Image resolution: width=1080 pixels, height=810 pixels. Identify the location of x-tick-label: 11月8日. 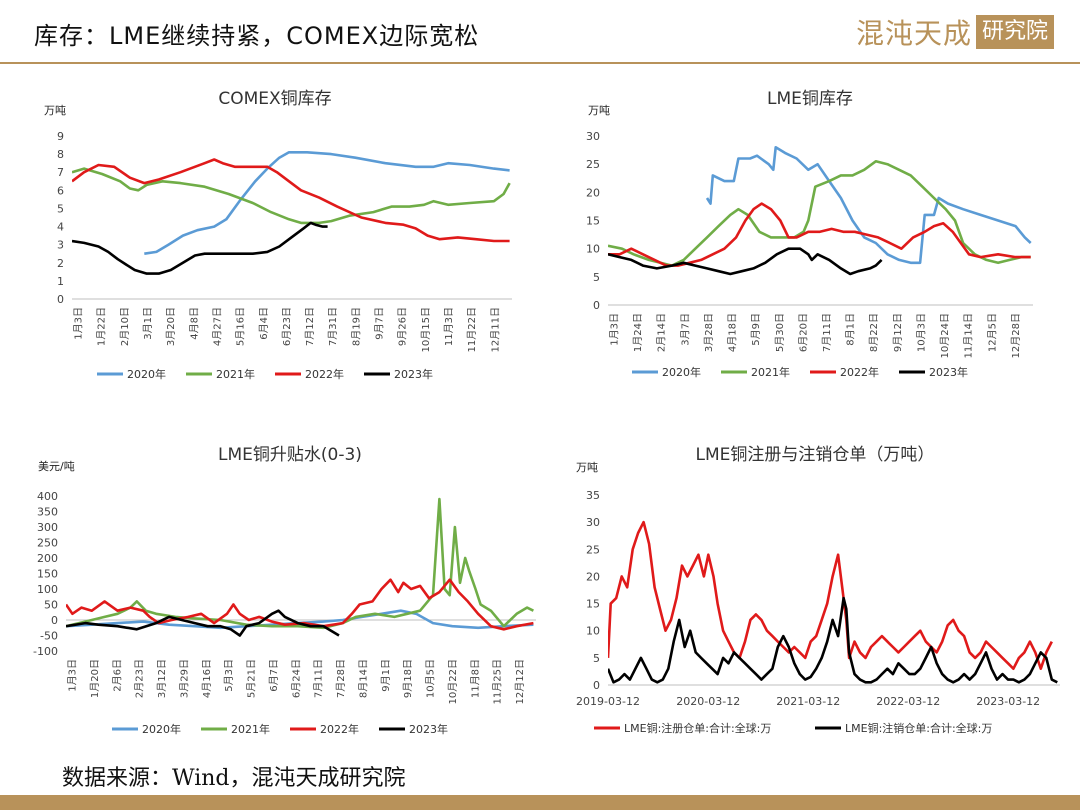
(475, 678).